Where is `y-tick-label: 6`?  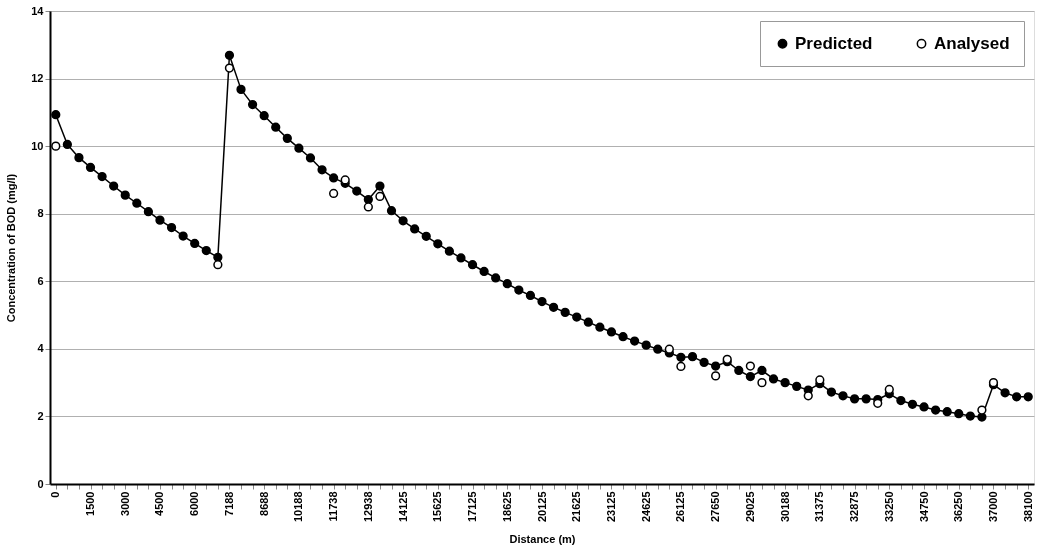 y-tick-label: 6 is located at coordinates (40, 280).